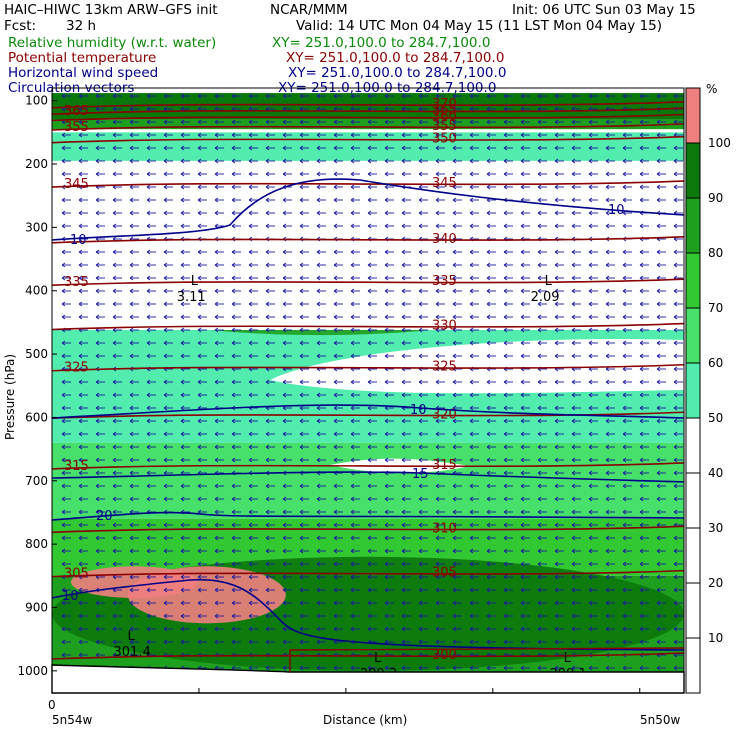  Describe the element at coordinates (36, 417) in the screenshot. I see `y-tick-label-600: 600` at that location.